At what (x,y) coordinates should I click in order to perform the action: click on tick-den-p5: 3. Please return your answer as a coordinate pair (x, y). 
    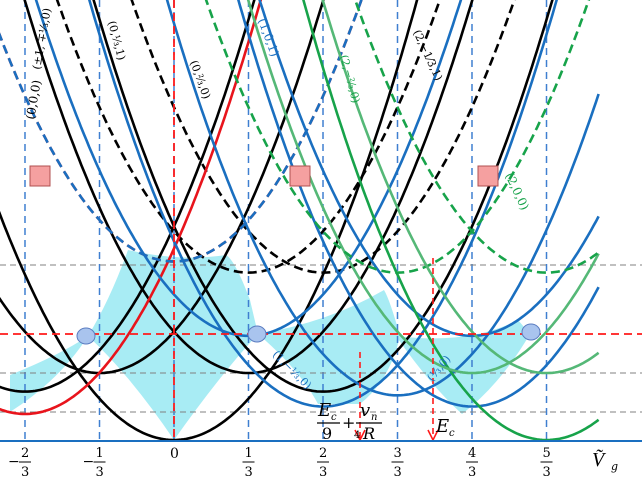
    Looking at the image, I should click on (547, 472).